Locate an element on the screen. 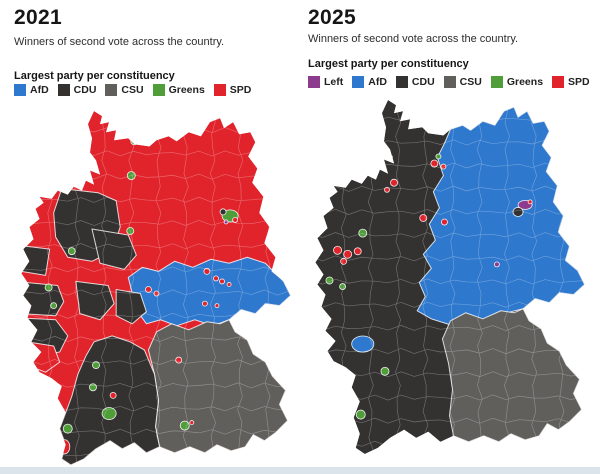 The width and height of the screenshot is (600, 474). afd-region is located at coordinates (209, 291).